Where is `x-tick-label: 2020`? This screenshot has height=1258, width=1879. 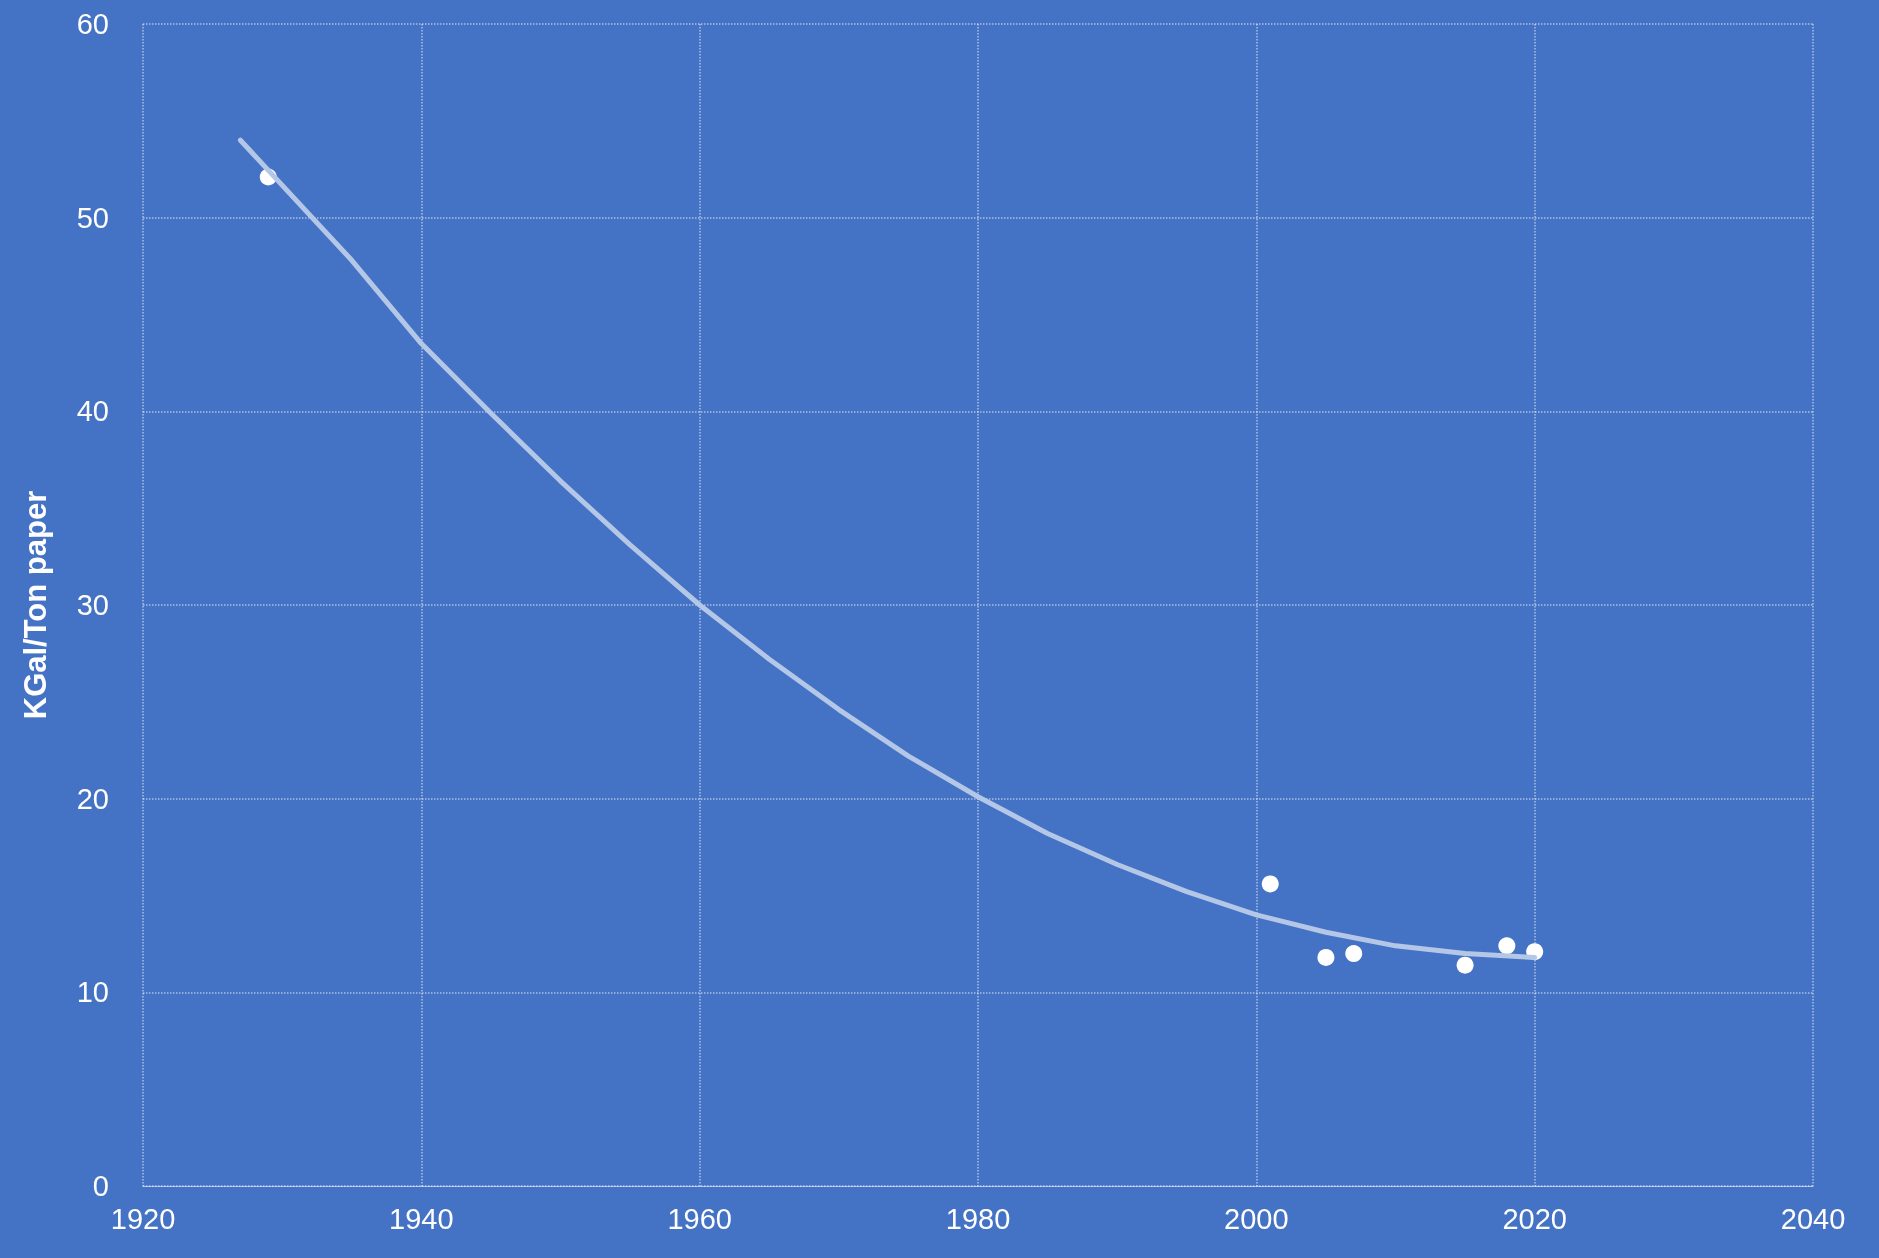 x-tick-label: 2020 is located at coordinates (1534, 1218).